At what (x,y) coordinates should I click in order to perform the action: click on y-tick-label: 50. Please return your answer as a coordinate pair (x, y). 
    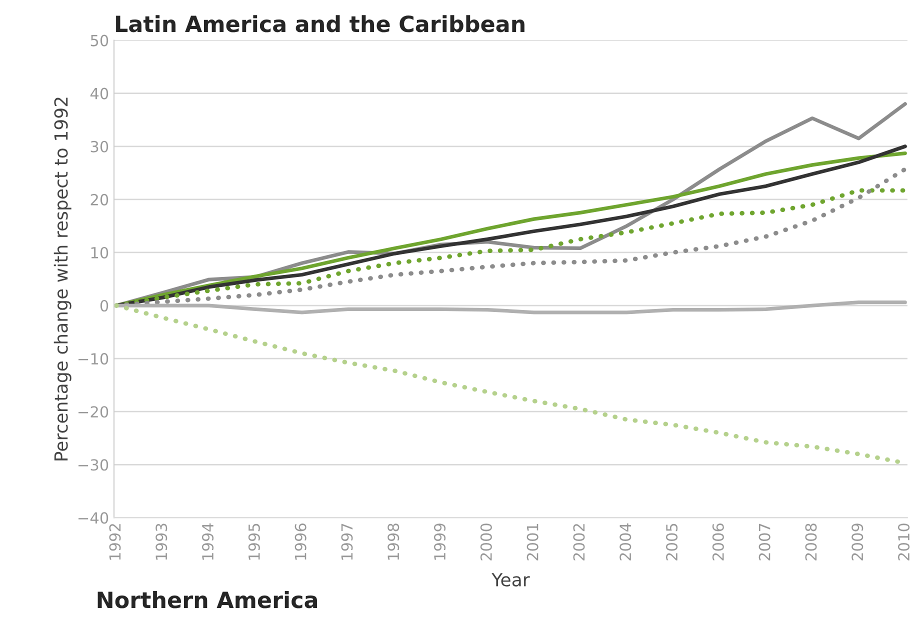
    Looking at the image, I should click on (99, 40).